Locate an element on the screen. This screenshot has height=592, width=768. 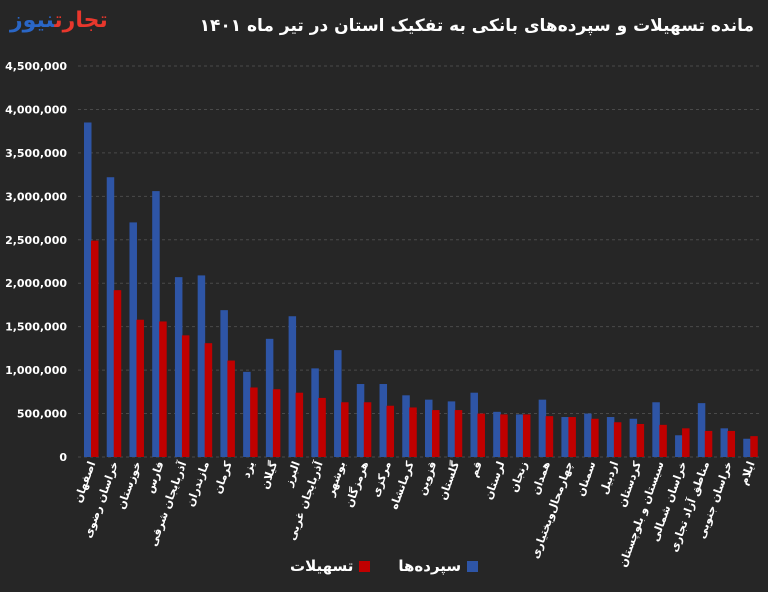
x-tick-label: البرز is located at coordinates (292, 474).